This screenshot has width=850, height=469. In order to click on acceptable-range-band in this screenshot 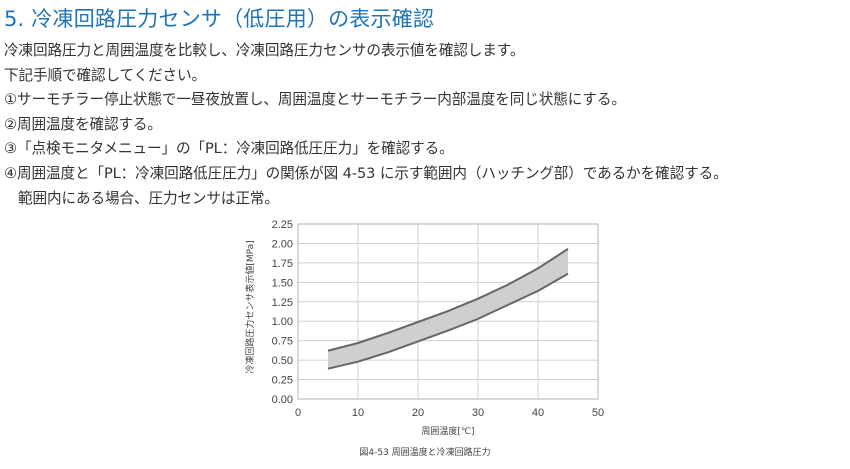, I will do `click(448, 308)`.